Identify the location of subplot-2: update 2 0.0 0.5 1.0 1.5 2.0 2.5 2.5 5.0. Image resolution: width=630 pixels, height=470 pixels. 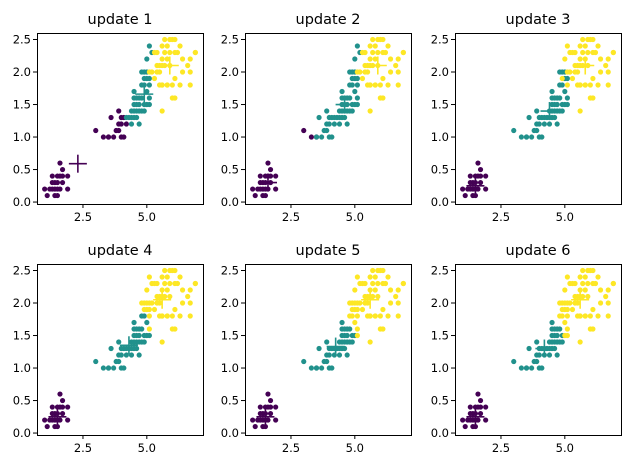
(316, 118).